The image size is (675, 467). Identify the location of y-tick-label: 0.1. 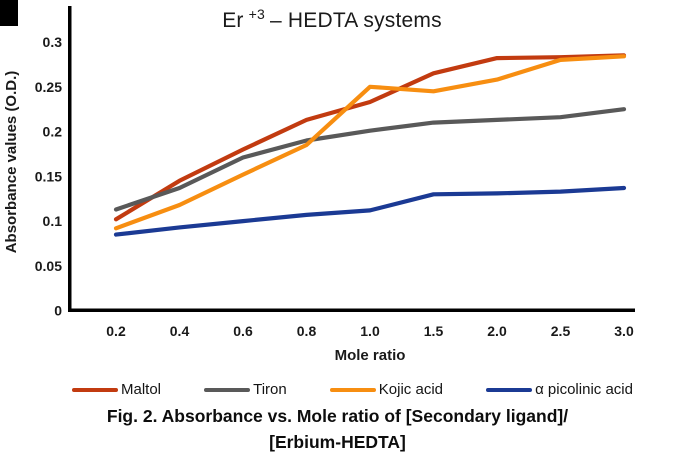
(53, 221).